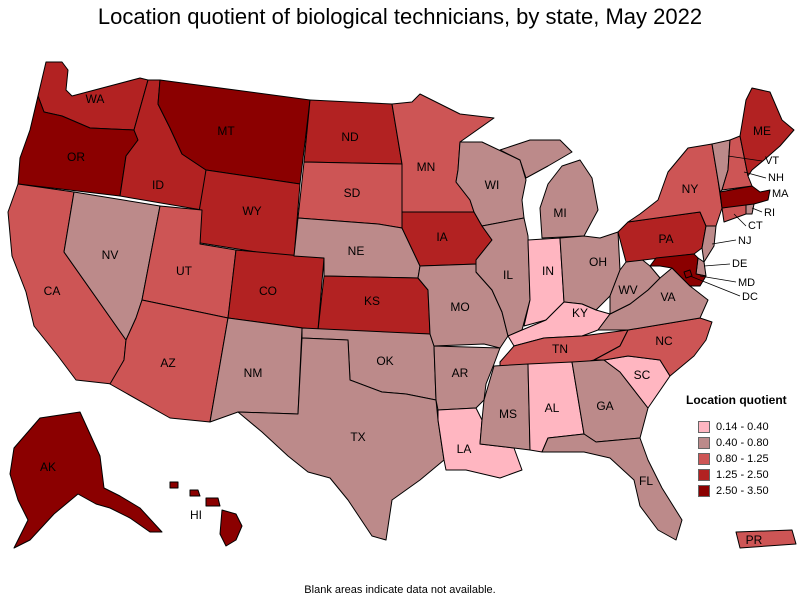 The image size is (800, 600). I want to click on state-label-TN: TN, so click(560, 349).